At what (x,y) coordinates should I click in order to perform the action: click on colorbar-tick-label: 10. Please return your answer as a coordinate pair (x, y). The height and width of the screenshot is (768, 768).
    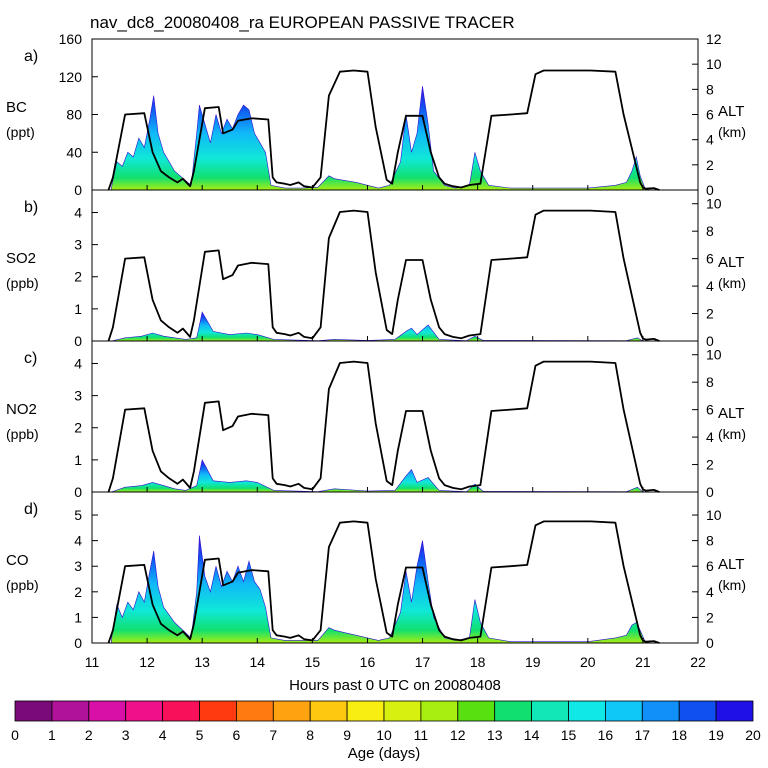
    Looking at the image, I should click on (384, 735).